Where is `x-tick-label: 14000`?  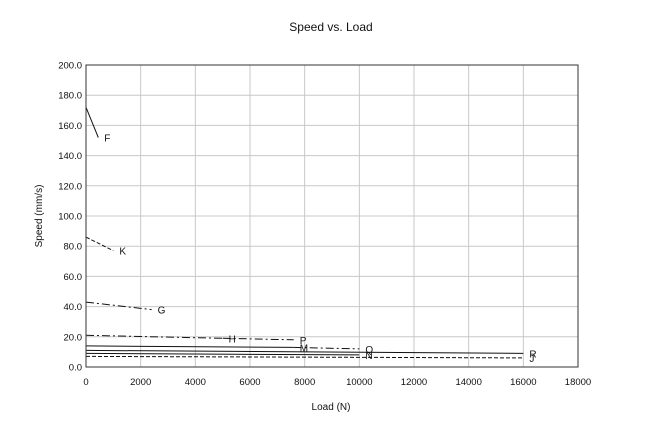 x-tick-label: 14000 is located at coordinates (468, 382).